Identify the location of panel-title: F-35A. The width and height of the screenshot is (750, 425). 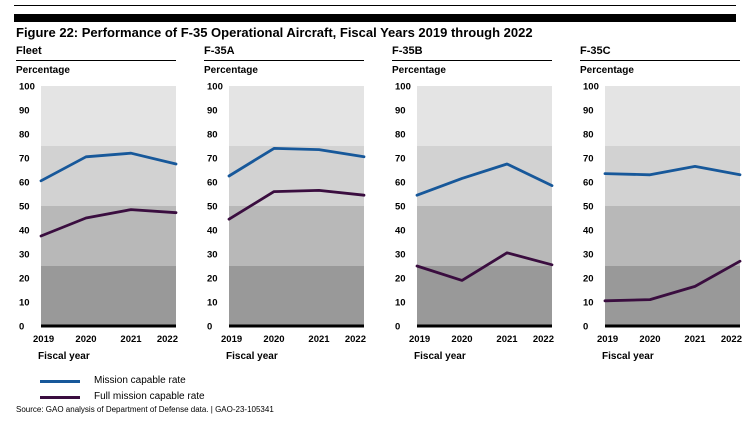
(219, 51).